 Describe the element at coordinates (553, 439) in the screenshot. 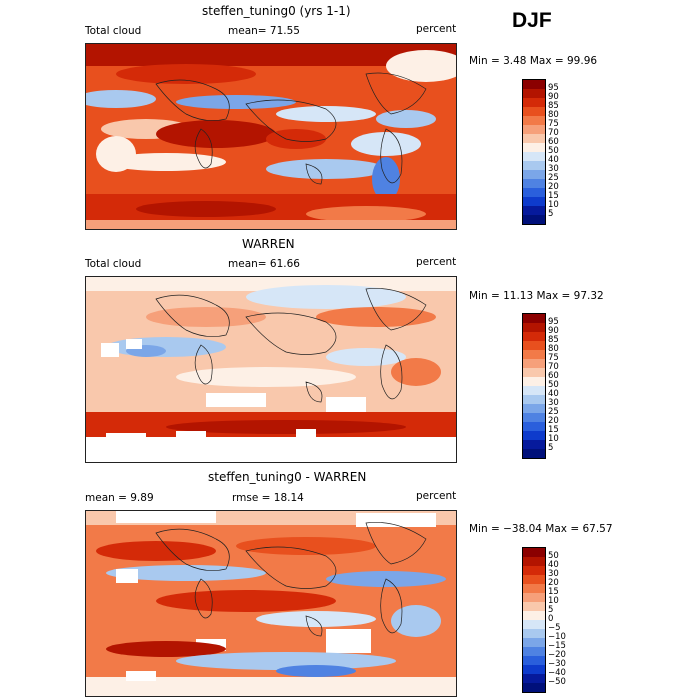

I see `panel2-colorbar-label: 10` at that location.